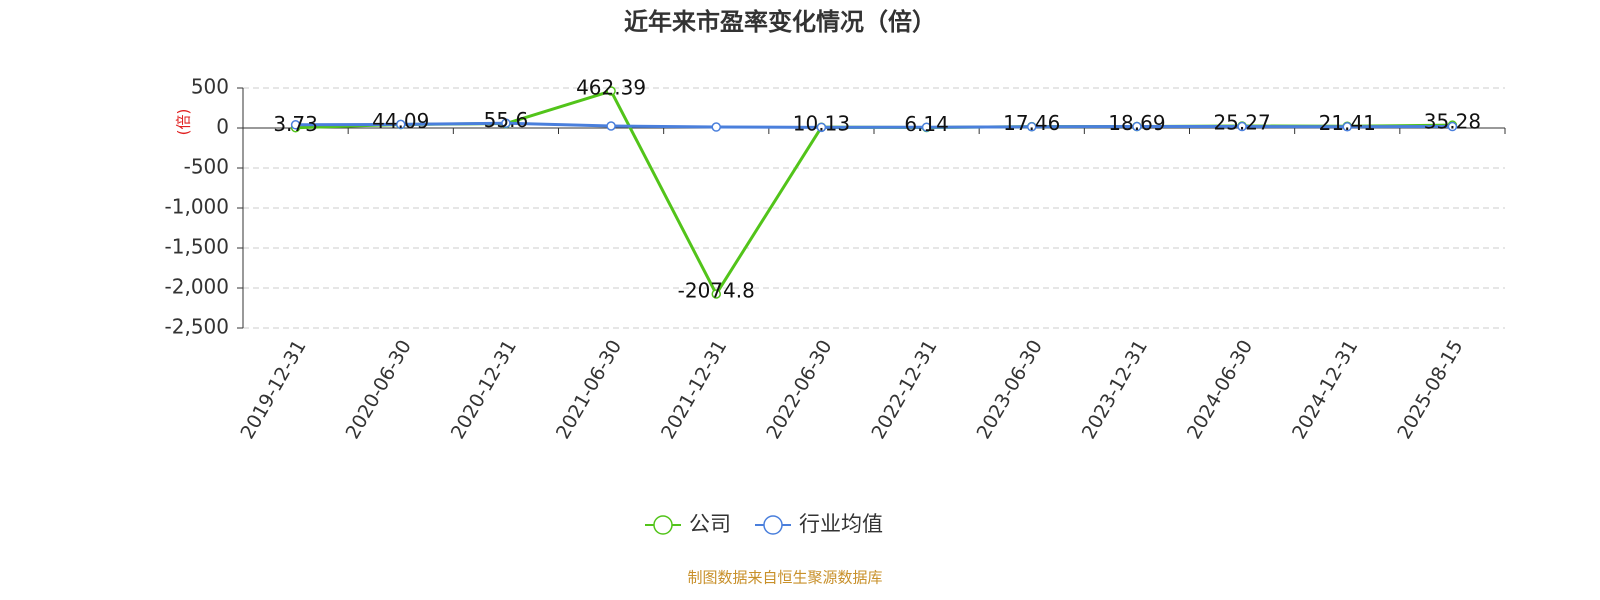 The image size is (1600, 600). What do you see at coordinates (1430, 389) in the screenshot?
I see `x-tick-label: 2025-08-15` at bounding box center [1430, 389].